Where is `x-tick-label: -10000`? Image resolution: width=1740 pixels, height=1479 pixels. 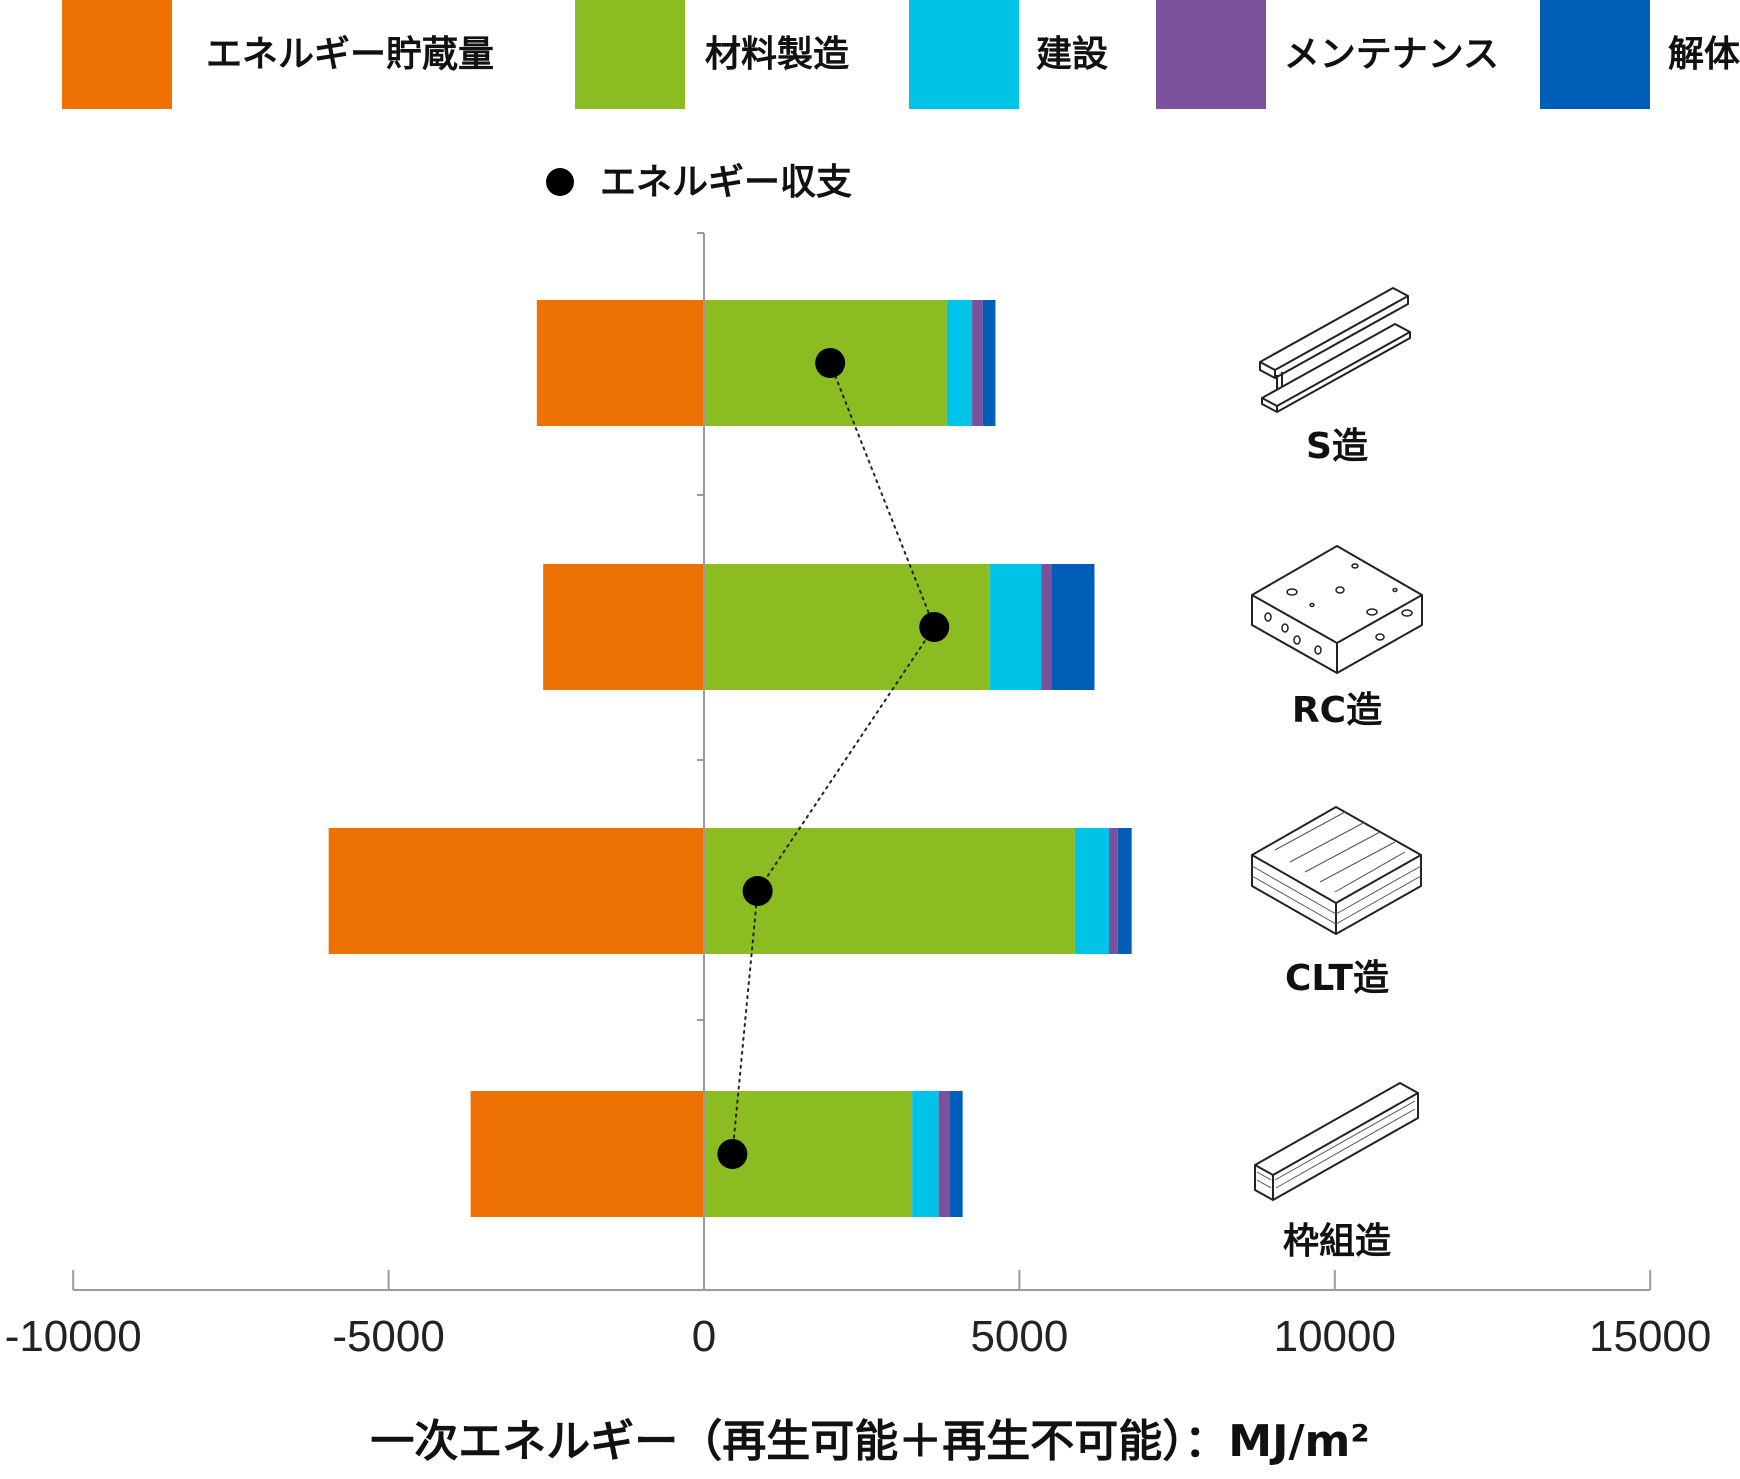 x-tick-label: -10000 is located at coordinates (73, 1336).